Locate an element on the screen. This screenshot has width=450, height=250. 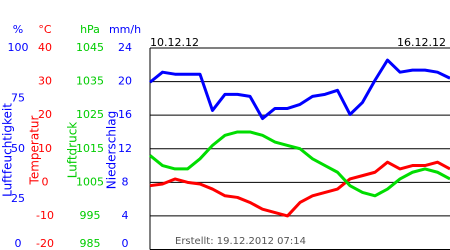
y-tick-label: 50 is located at coordinates (18, 148).